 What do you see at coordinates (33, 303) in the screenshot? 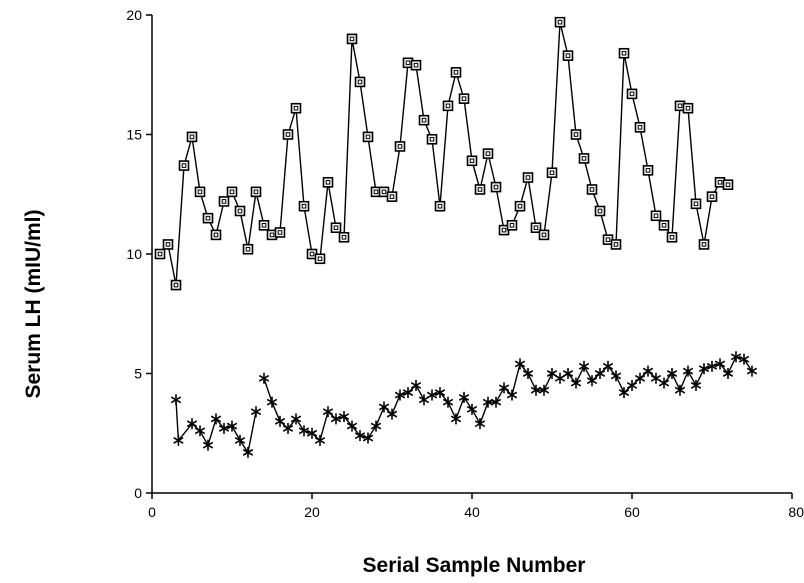
I see `y-axis-title: Serum LH (mIU/ml)` at bounding box center [33, 303].